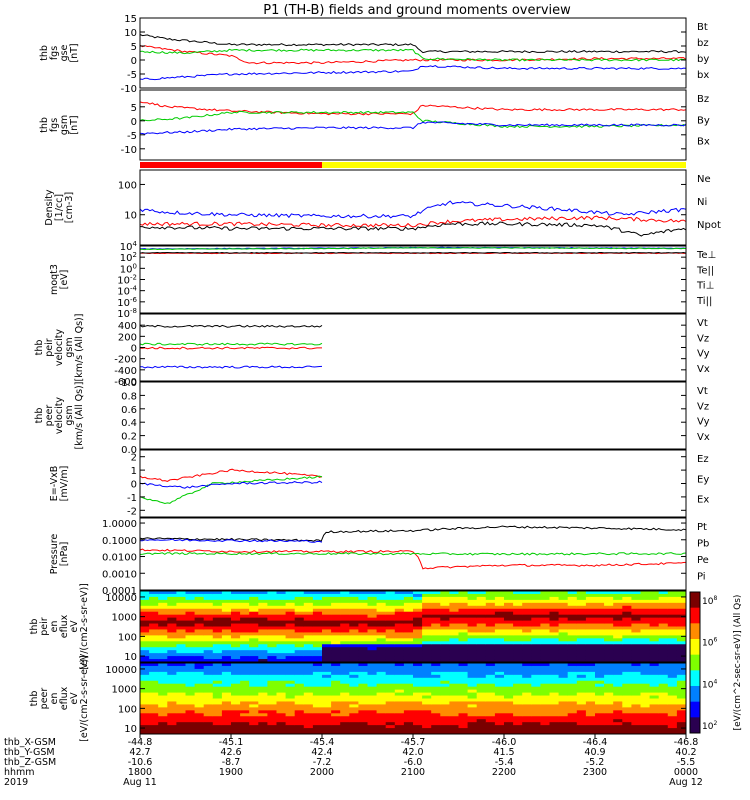 This screenshot has width=750, height=800. I want to click on y-axis-label: Pressure, so click(54, 554).